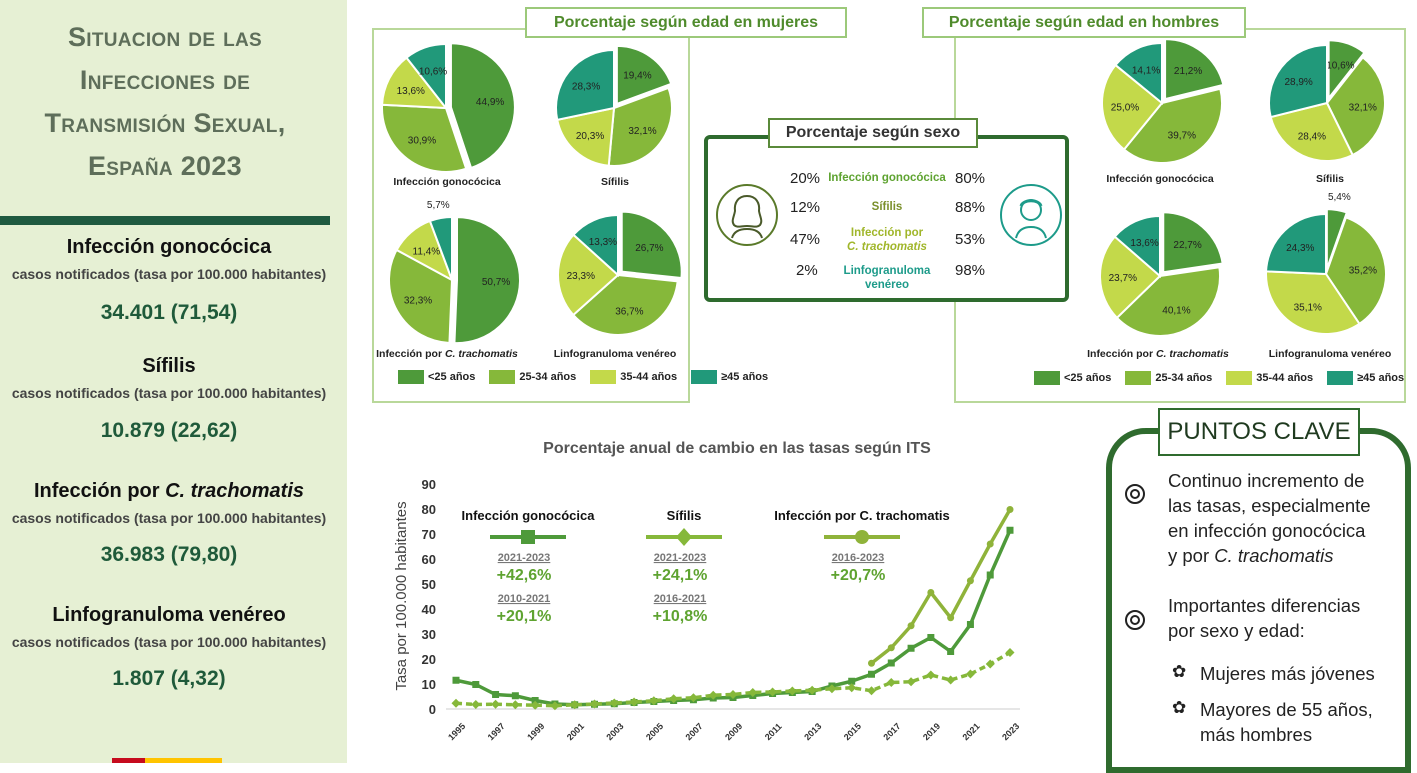  Describe the element at coordinates (167, 760) in the screenshot. I see `flag-logo` at that location.